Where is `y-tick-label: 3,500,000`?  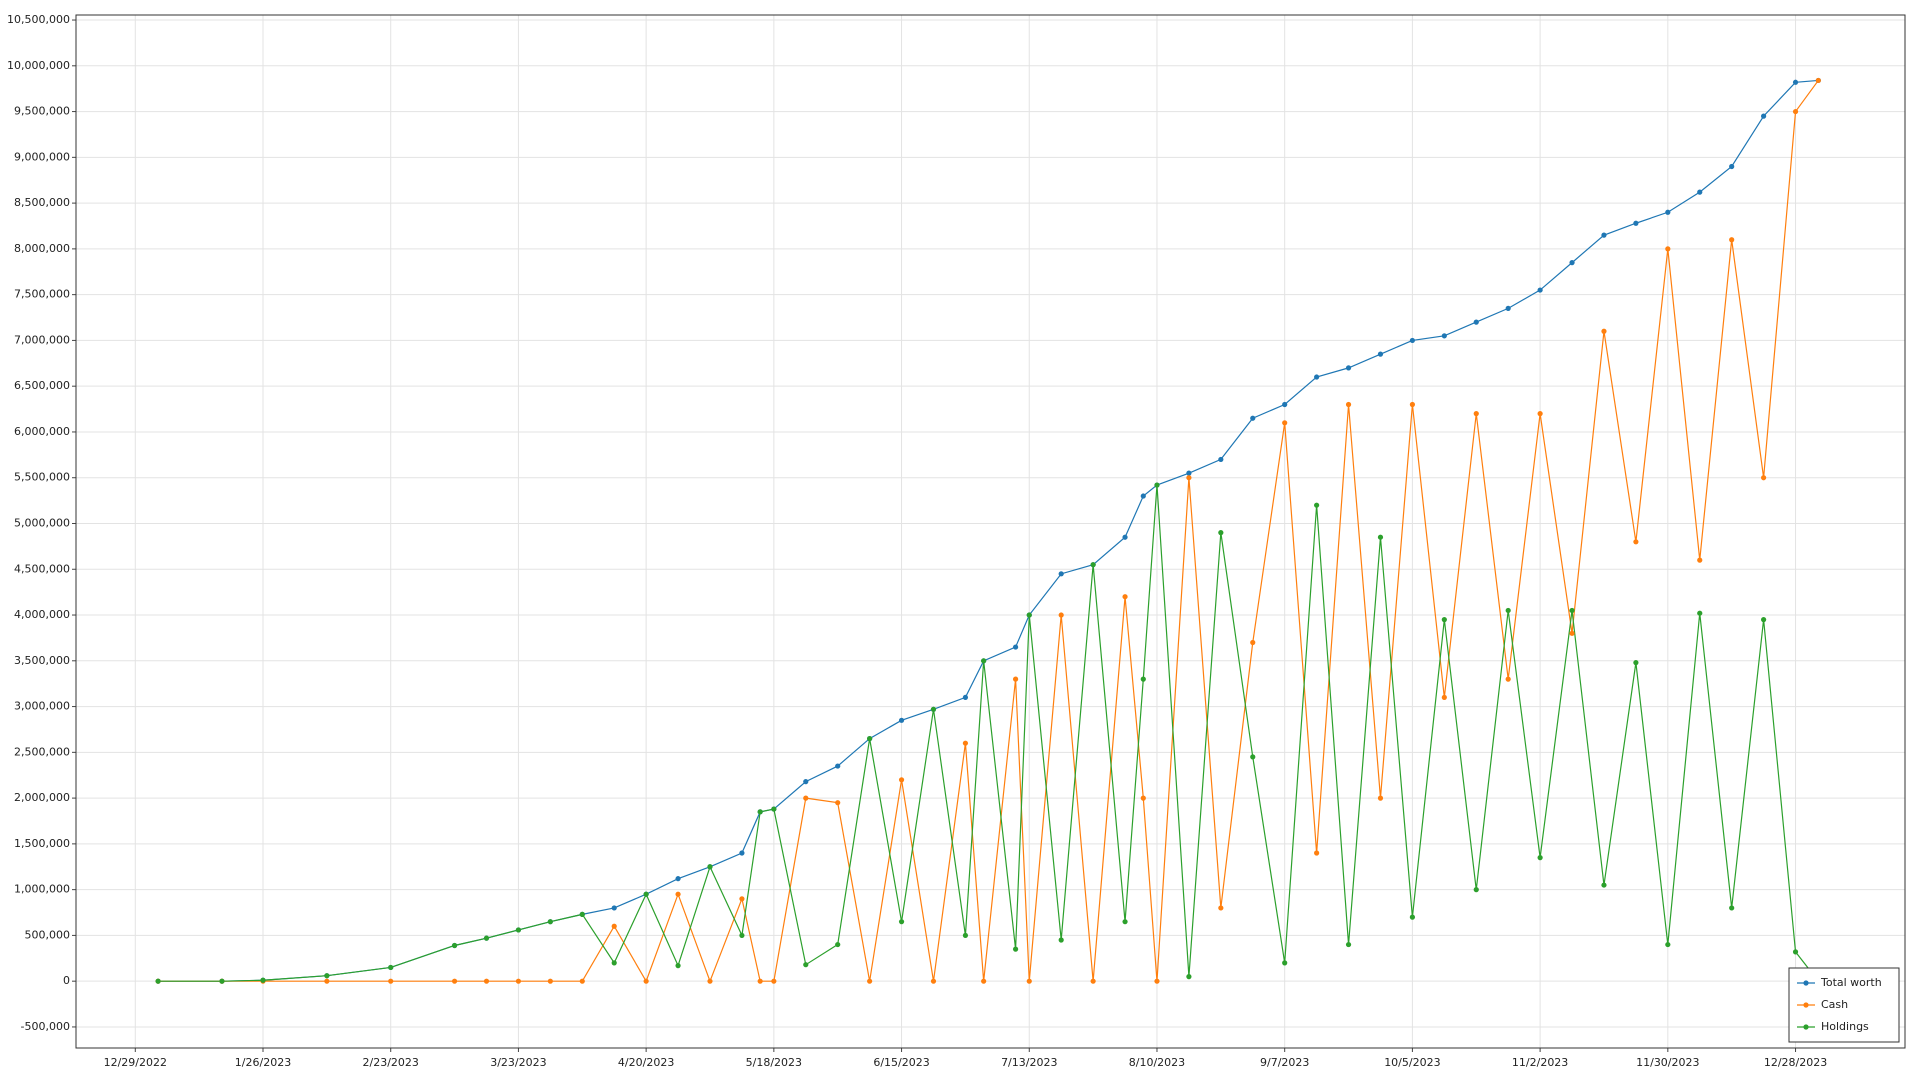 y-tick-label: 3,500,000 is located at coordinates (42, 660).